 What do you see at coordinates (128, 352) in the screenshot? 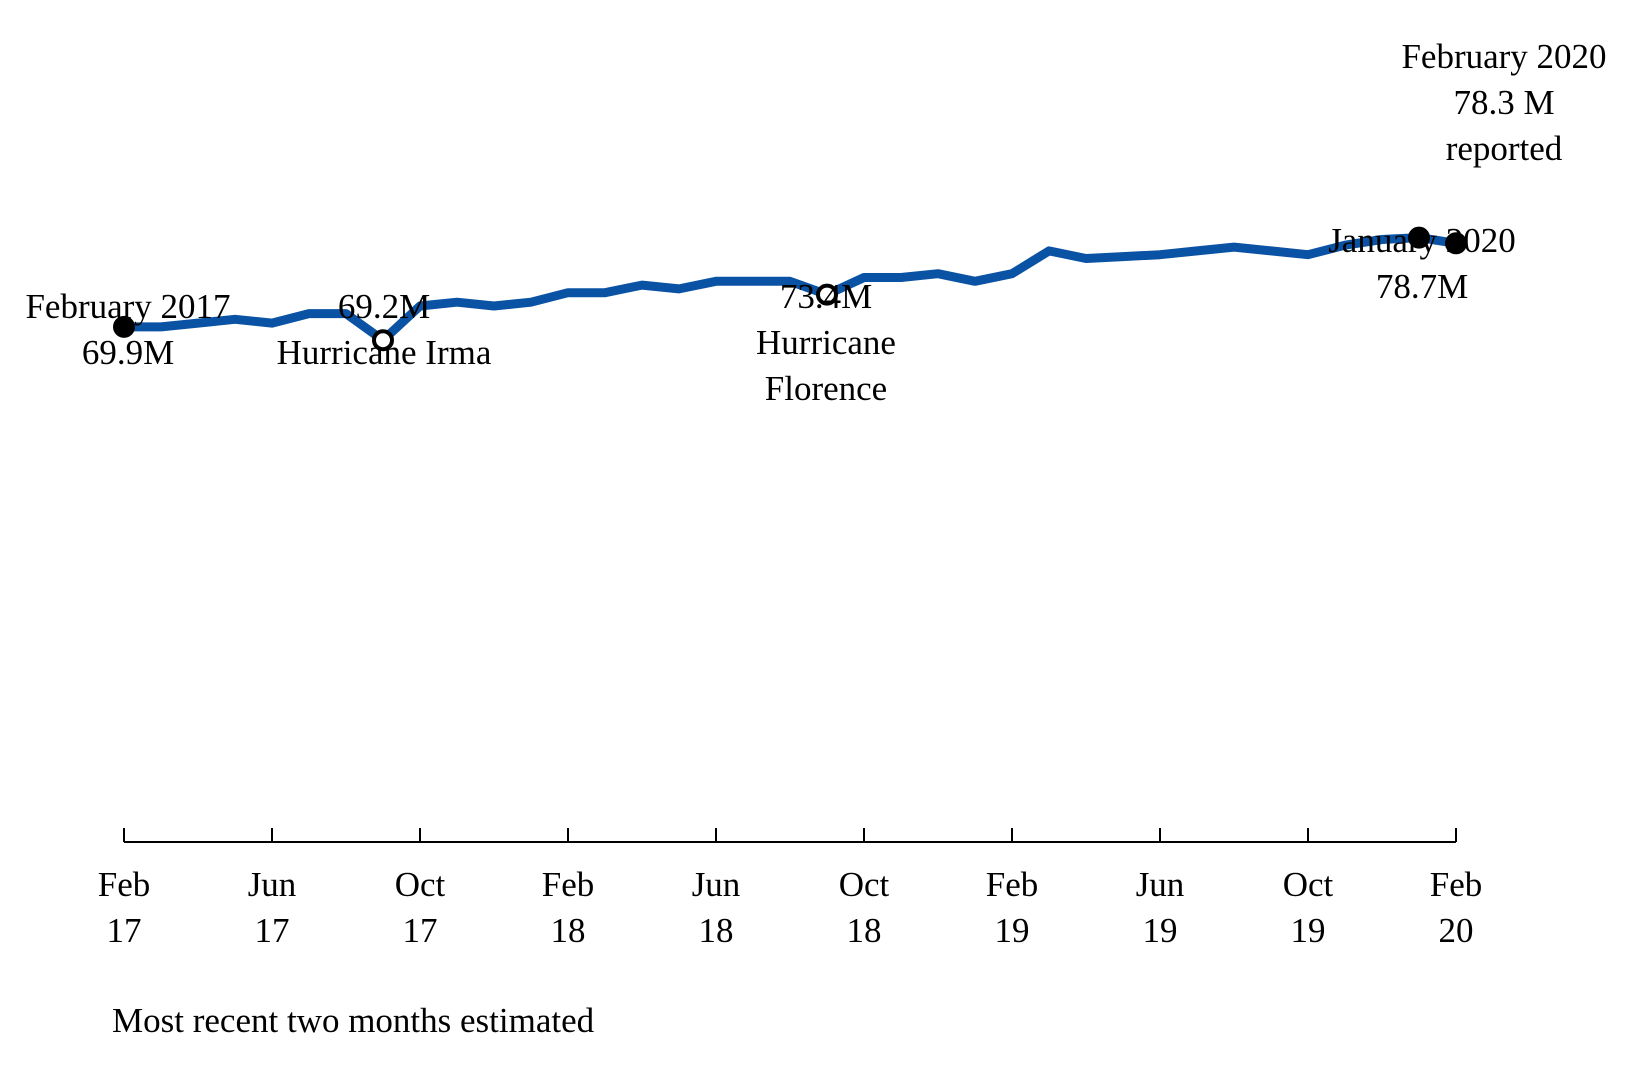
I see `marker-annotation-line: 69.9M` at bounding box center [128, 352].